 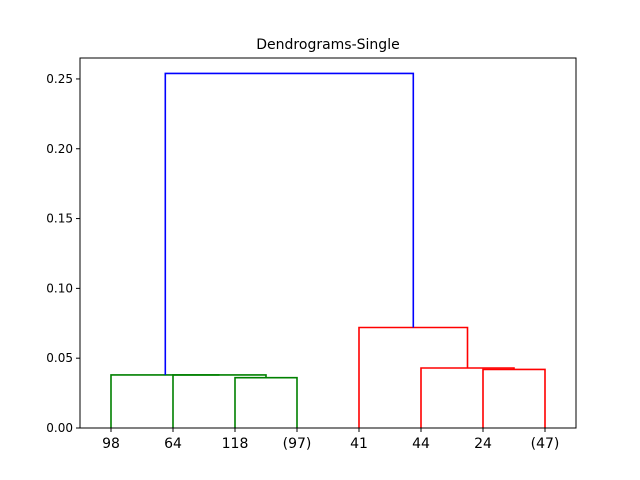 What do you see at coordinates (421, 444) in the screenshot?
I see `leaf-label: 44` at bounding box center [421, 444].